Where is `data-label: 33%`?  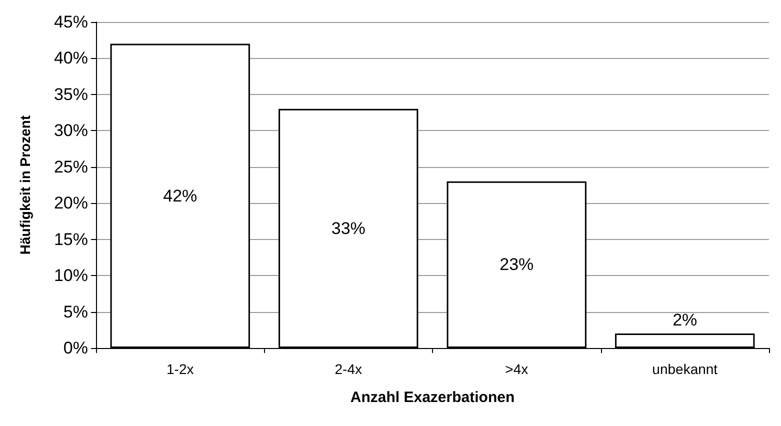
data-label: 33% is located at coordinates (348, 228).